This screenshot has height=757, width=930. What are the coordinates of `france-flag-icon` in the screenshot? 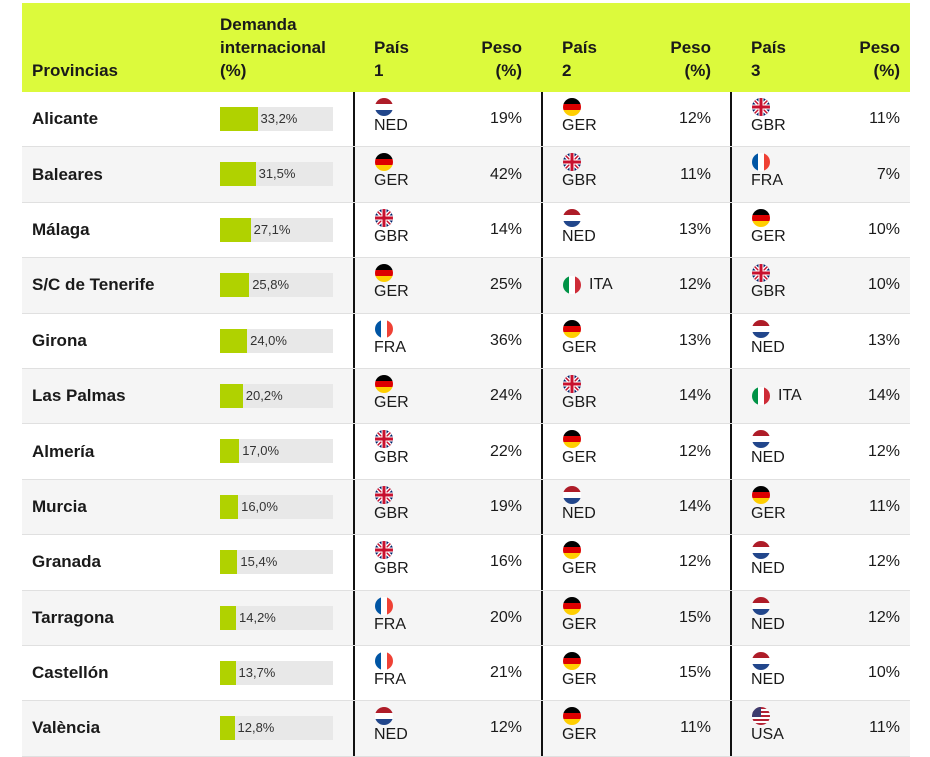 It's located at (384, 605).